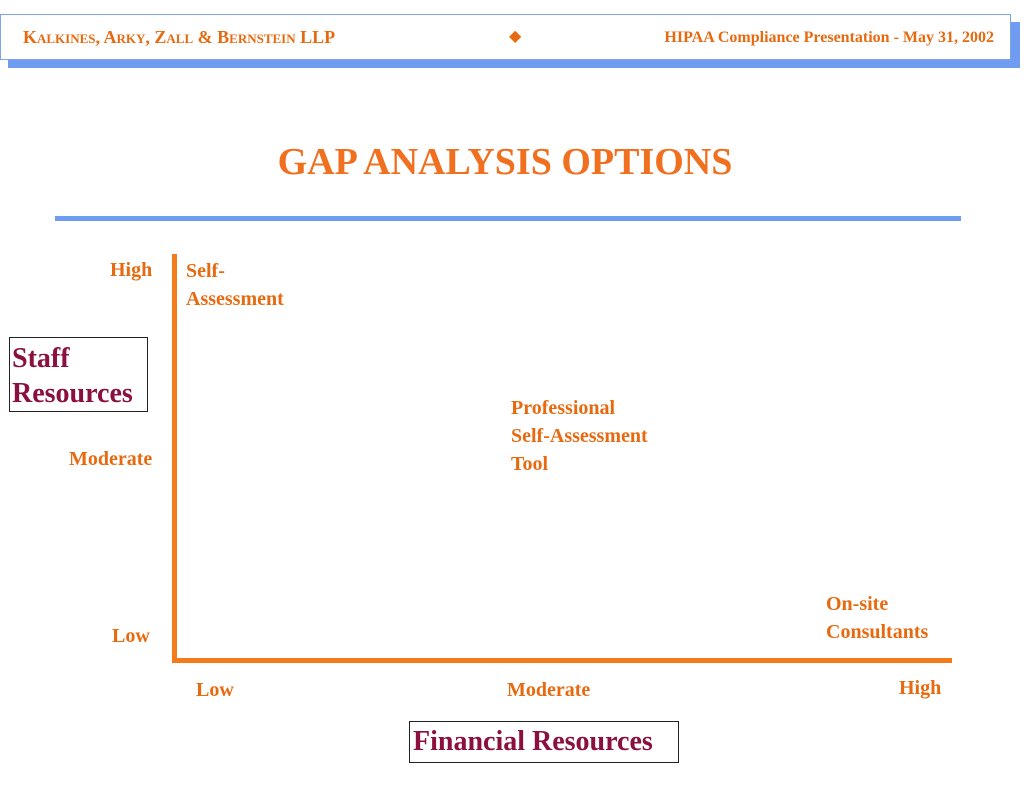  Describe the element at coordinates (235, 299) in the screenshot. I see `option-line: Assessment` at that location.